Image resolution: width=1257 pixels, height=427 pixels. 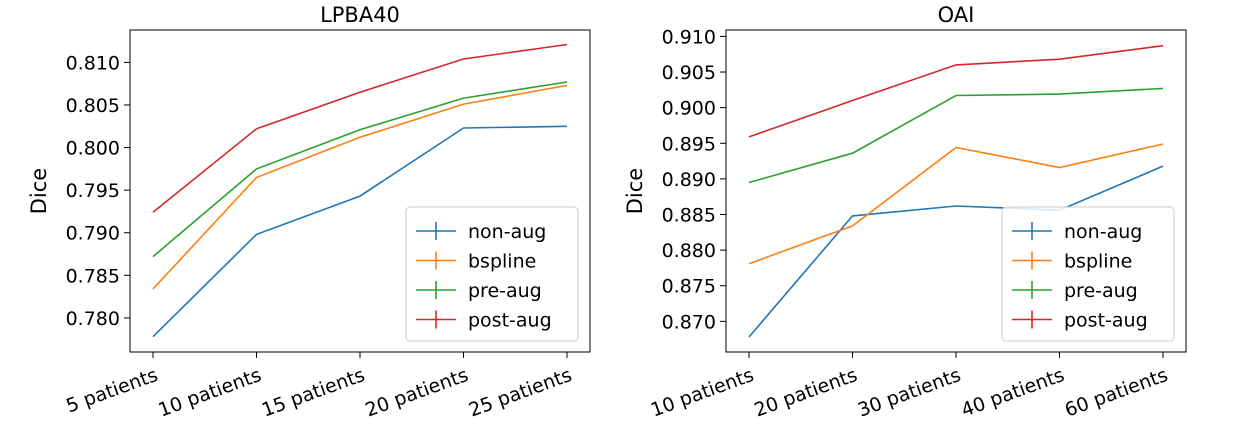 What do you see at coordinates (360, 129) in the screenshot?
I see `series-line-post-aug` at bounding box center [360, 129].